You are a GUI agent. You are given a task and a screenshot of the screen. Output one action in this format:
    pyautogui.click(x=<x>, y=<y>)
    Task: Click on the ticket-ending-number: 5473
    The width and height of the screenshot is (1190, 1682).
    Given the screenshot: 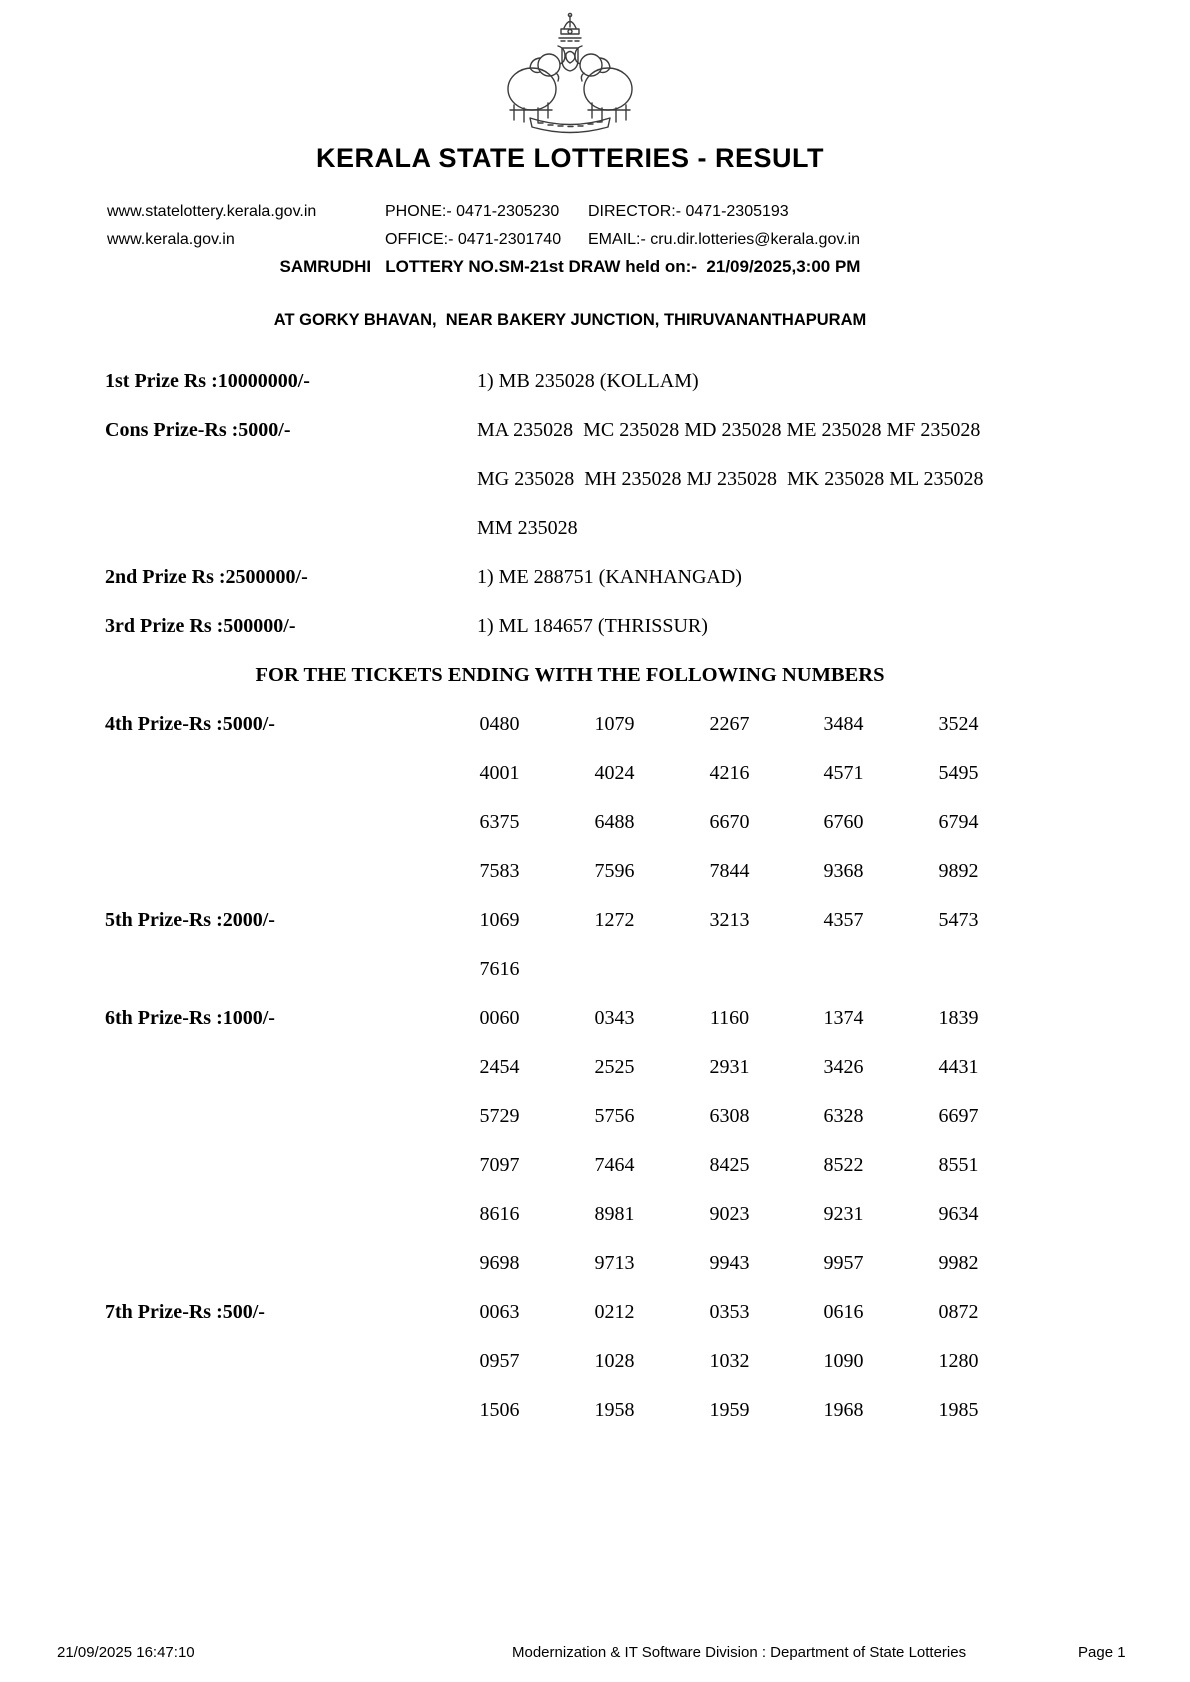 What is the action you would take?
    pyautogui.click(x=958, y=920)
    